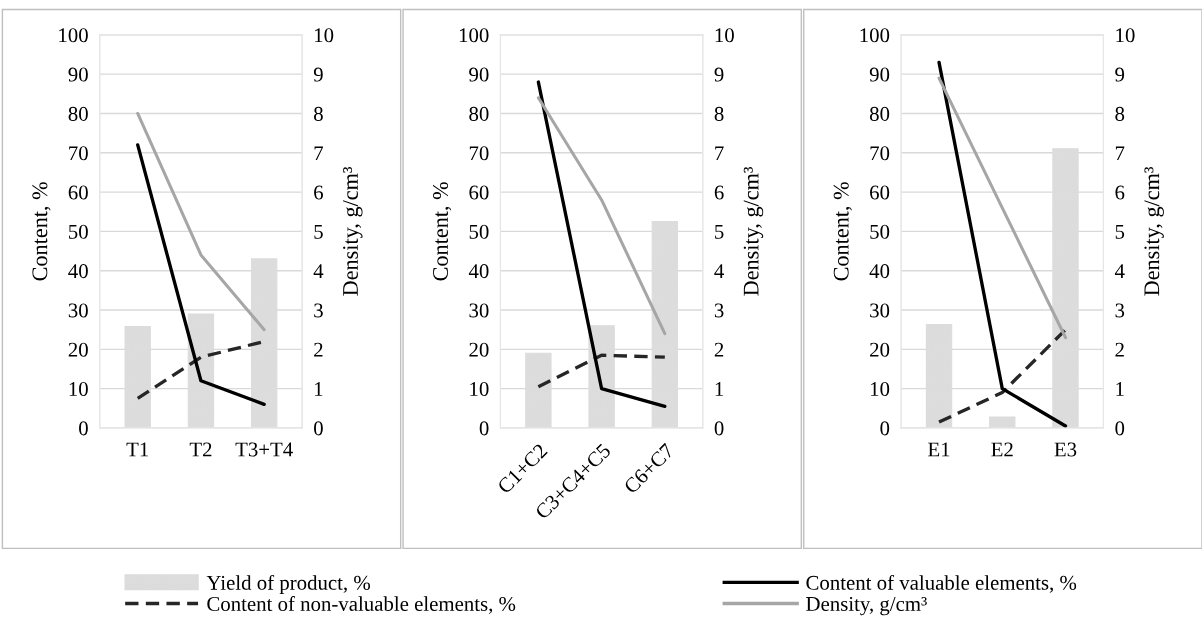  Describe the element at coordinates (200, 449) in the screenshot. I see `x-tick-label: T2` at that location.